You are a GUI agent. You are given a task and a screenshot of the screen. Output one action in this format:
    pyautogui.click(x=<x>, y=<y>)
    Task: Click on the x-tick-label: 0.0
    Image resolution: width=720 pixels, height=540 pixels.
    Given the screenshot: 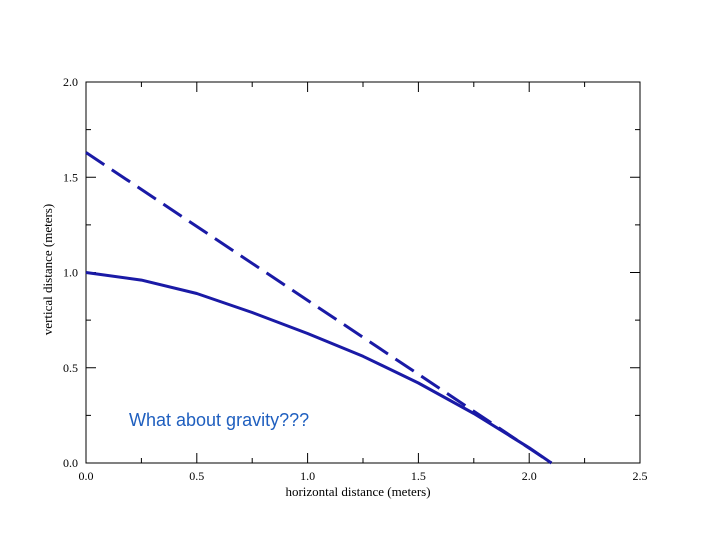 What is the action you would take?
    pyautogui.click(x=86, y=476)
    